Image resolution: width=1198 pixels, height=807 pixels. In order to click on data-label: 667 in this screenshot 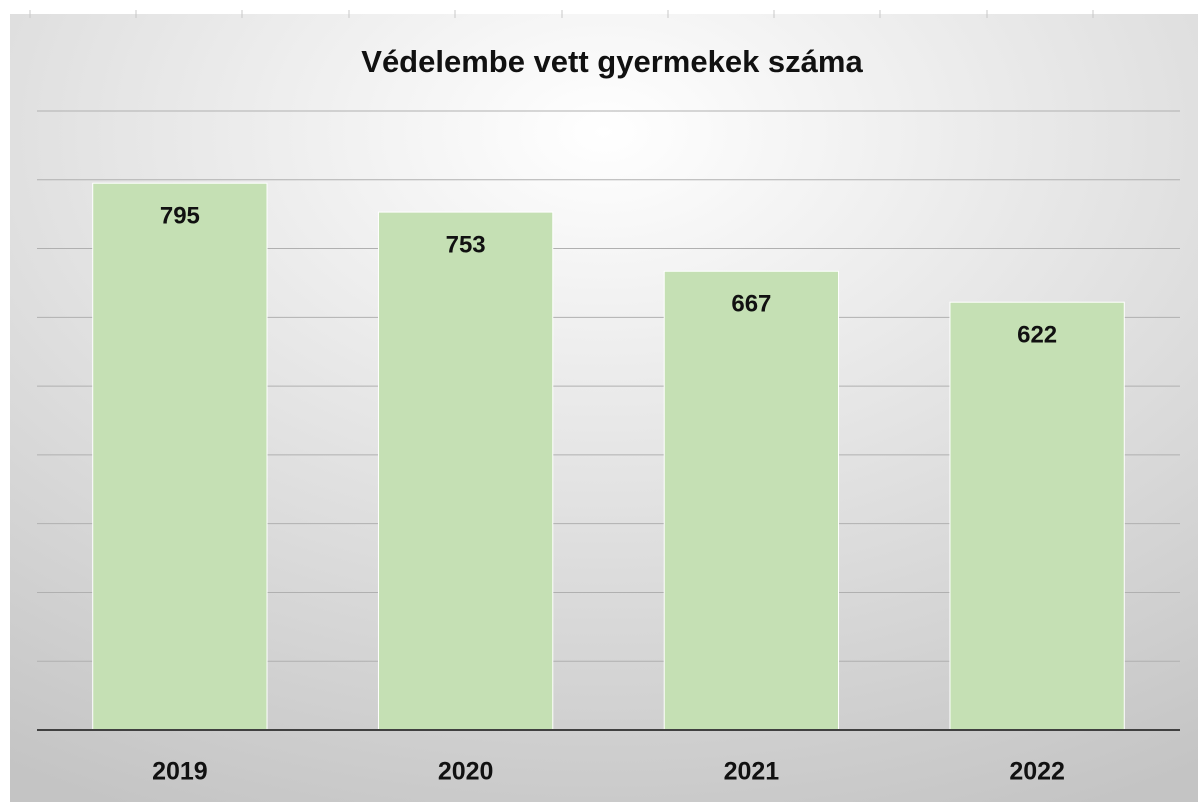, I will do `click(751, 304)`.